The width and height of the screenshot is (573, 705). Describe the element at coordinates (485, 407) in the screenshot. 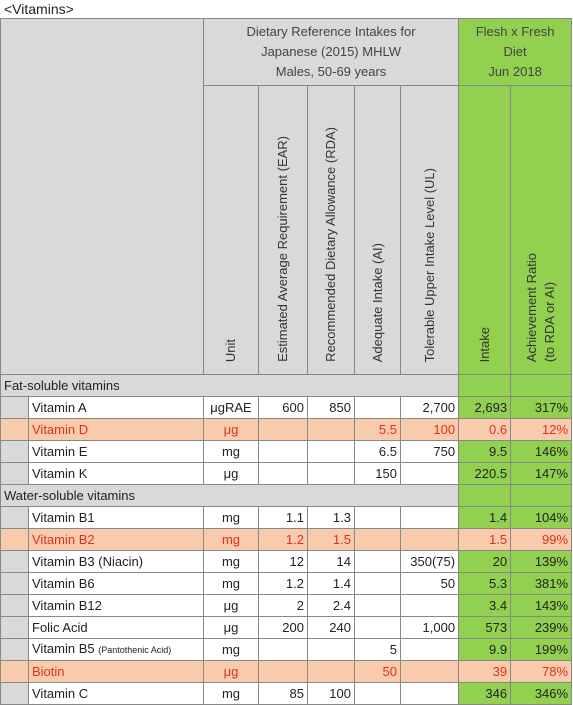

I see `cell-intake: 2,693` at that location.